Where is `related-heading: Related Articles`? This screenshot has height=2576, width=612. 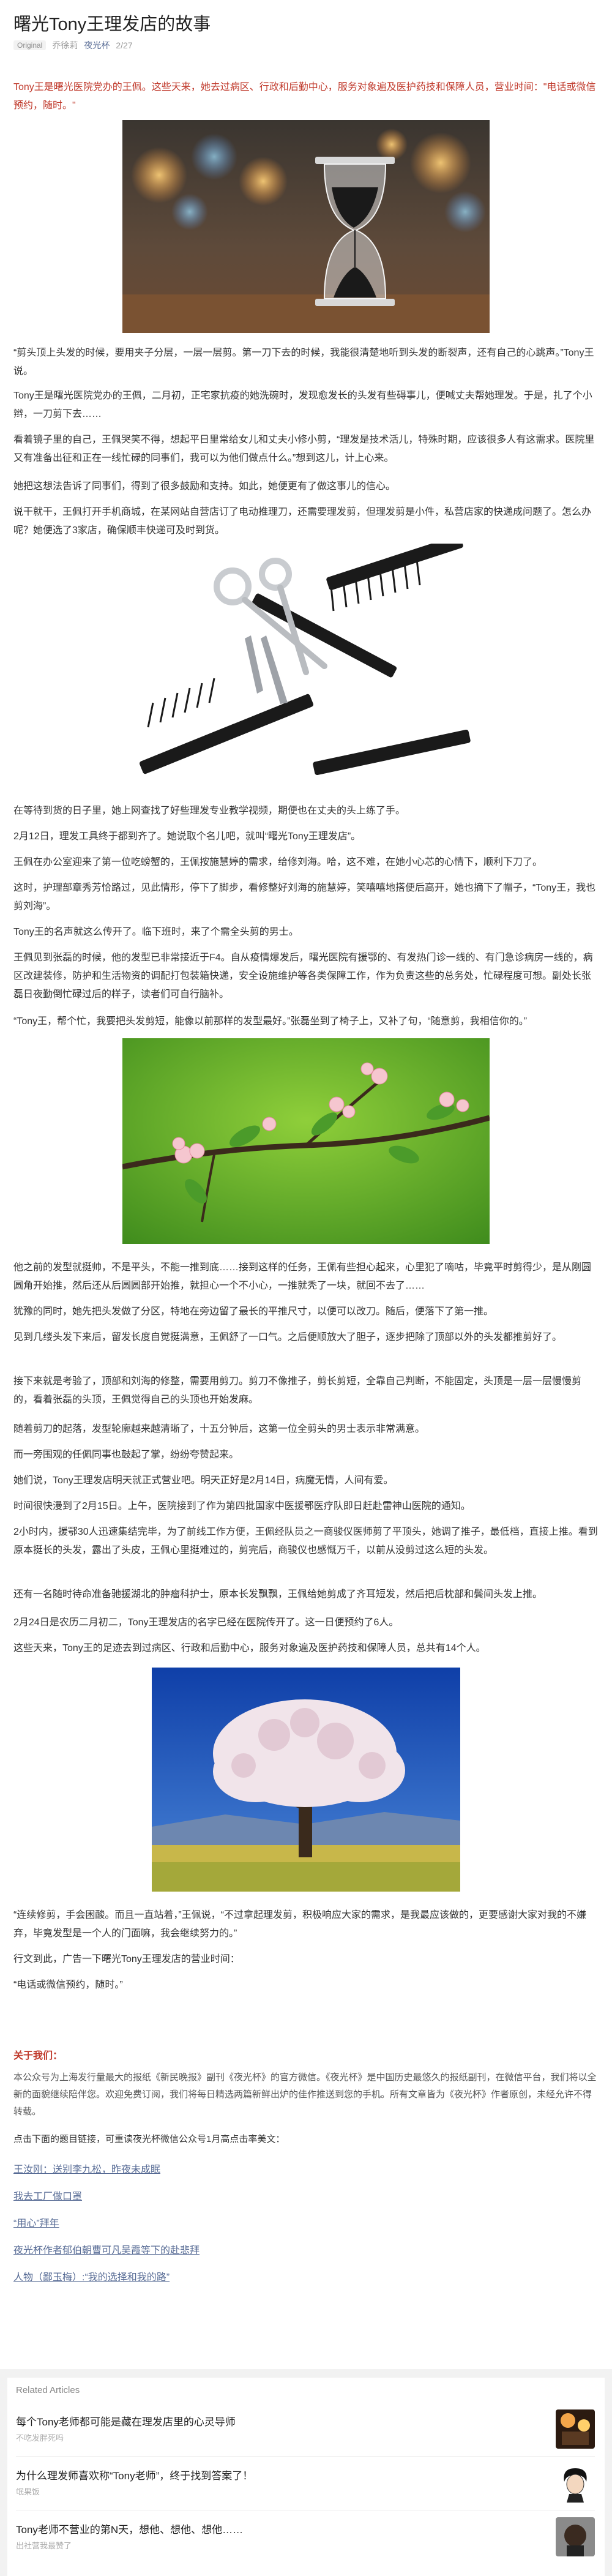 related-heading: Related Articles is located at coordinates (48, 2390).